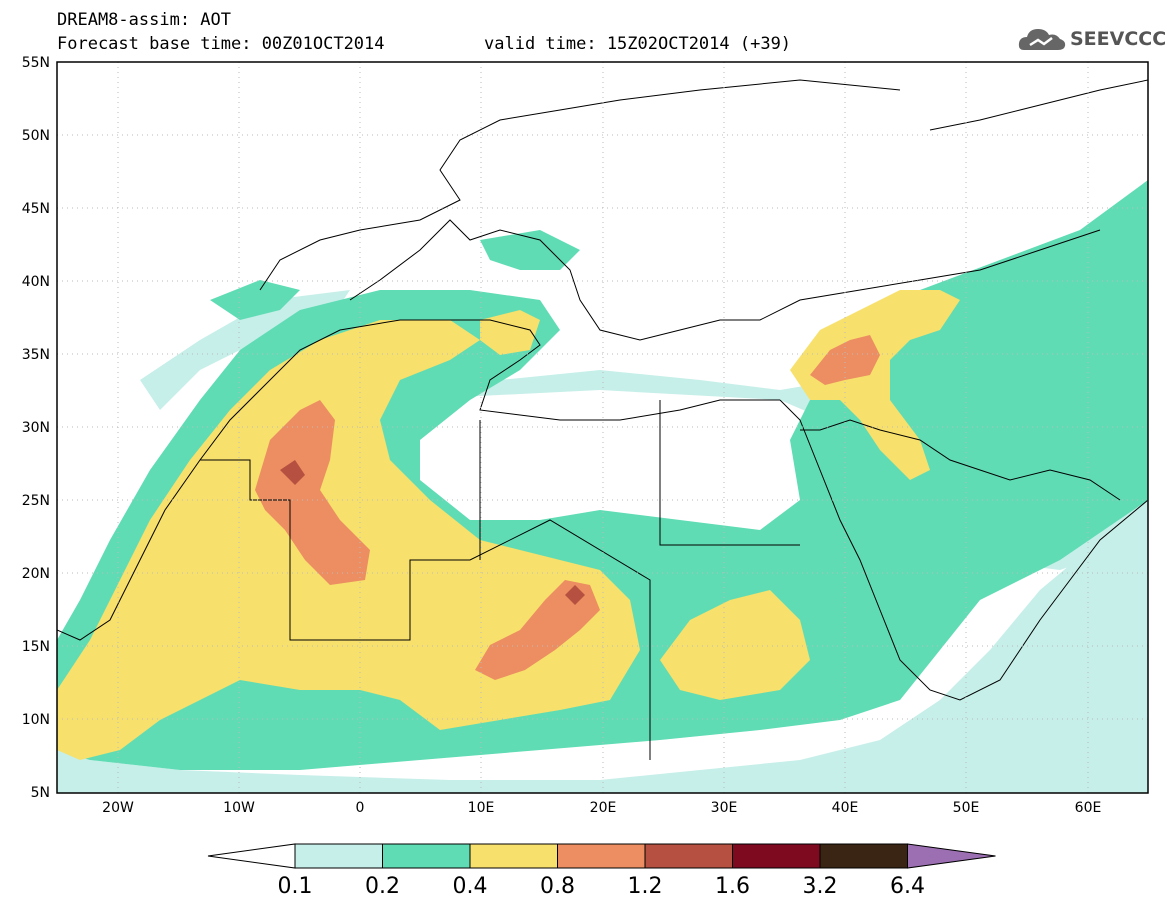  I want to click on lon-tick: 20E, so click(603, 808).